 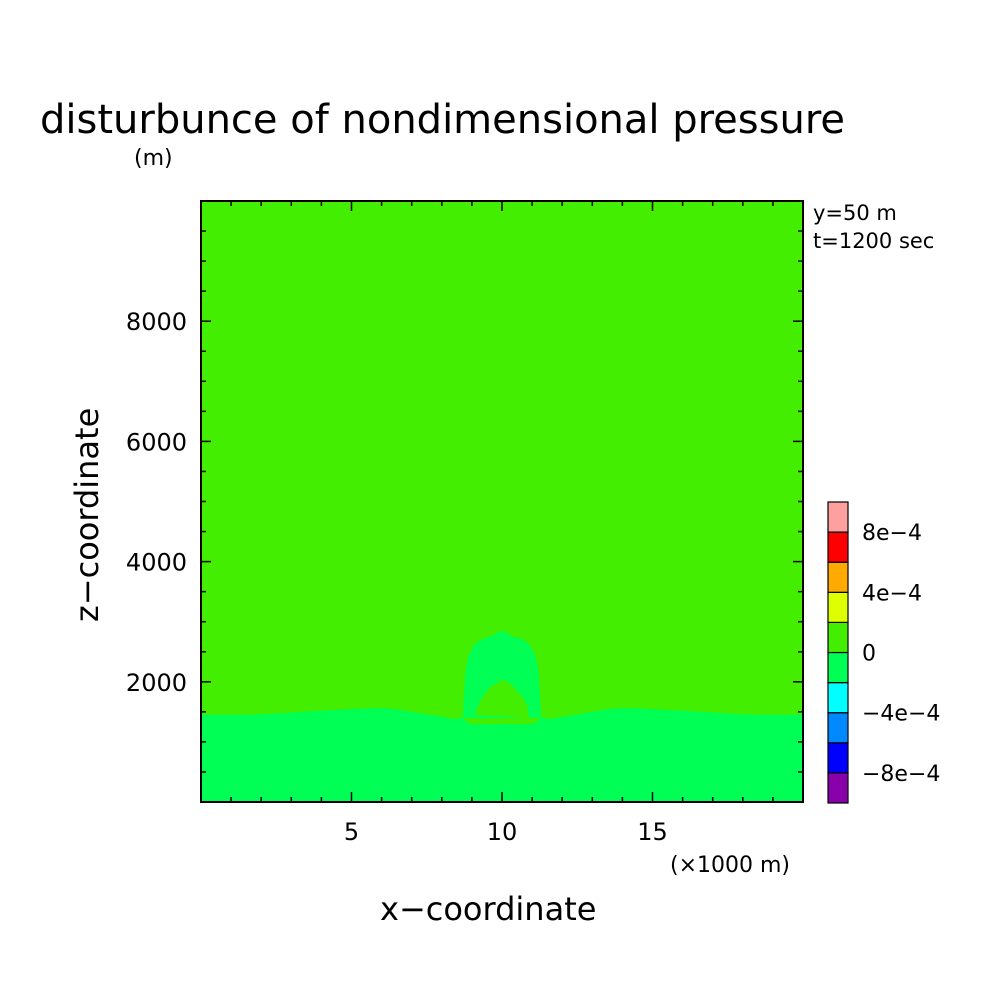 What do you see at coordinates (351, 832) in the screenshot?
I see `x-tick-label: 5` at bounding box center [351, 832].